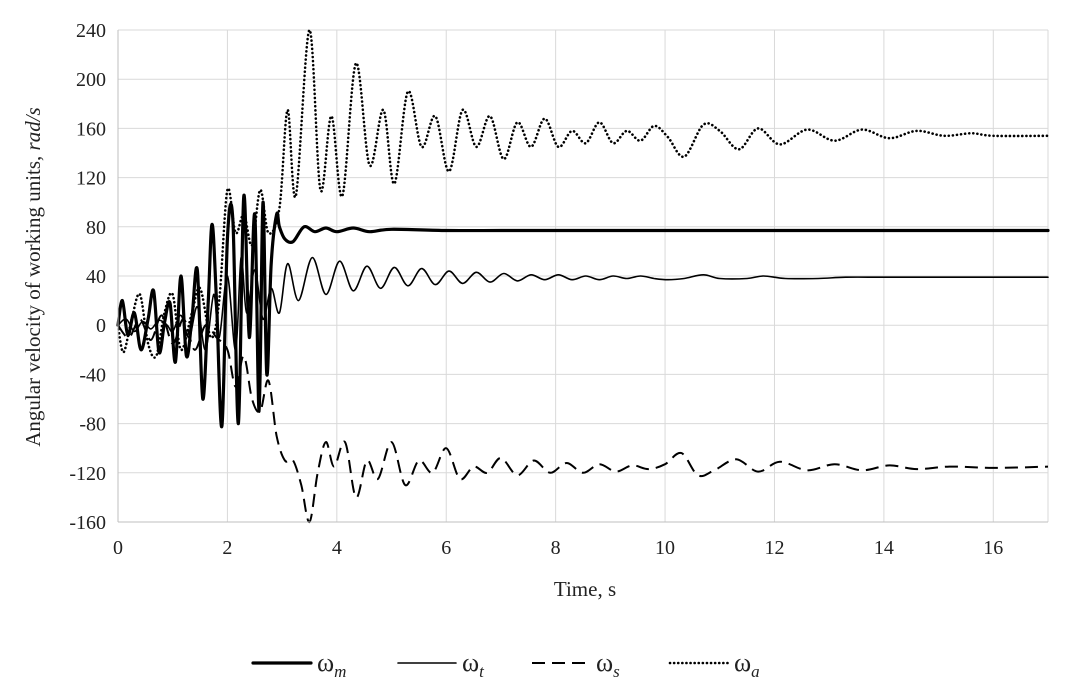 Image resolution: width=1071 pixels, height=690 pixels. I want to click on y-axis-title: Angular velocity of working units, rad/s, so click(33, 276).